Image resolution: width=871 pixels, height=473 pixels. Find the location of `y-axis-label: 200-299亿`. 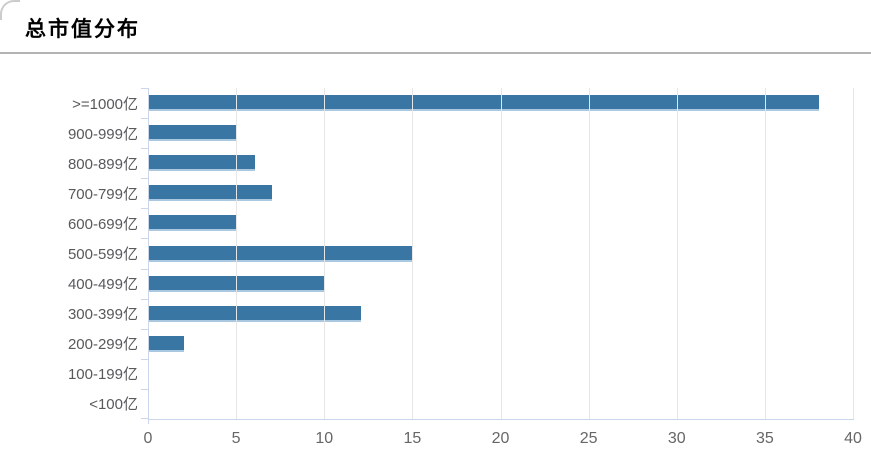

y-axis-label: 200-299亿 is located at coordinates (102, 345).